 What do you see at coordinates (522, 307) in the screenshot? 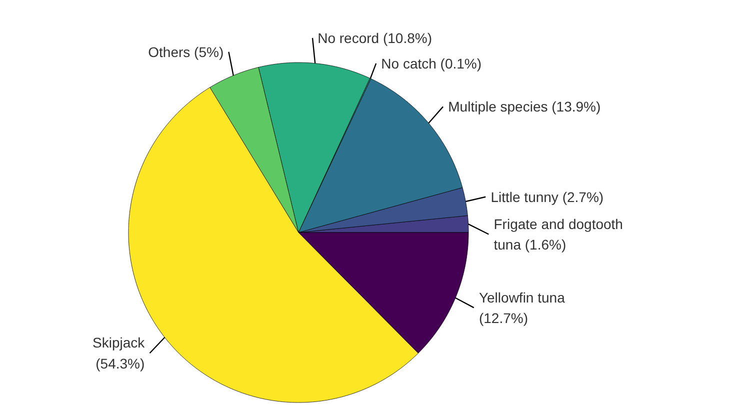
I see `slice-label: Yellowfin tuna (12.7%)` at bounding box center [522, 307].